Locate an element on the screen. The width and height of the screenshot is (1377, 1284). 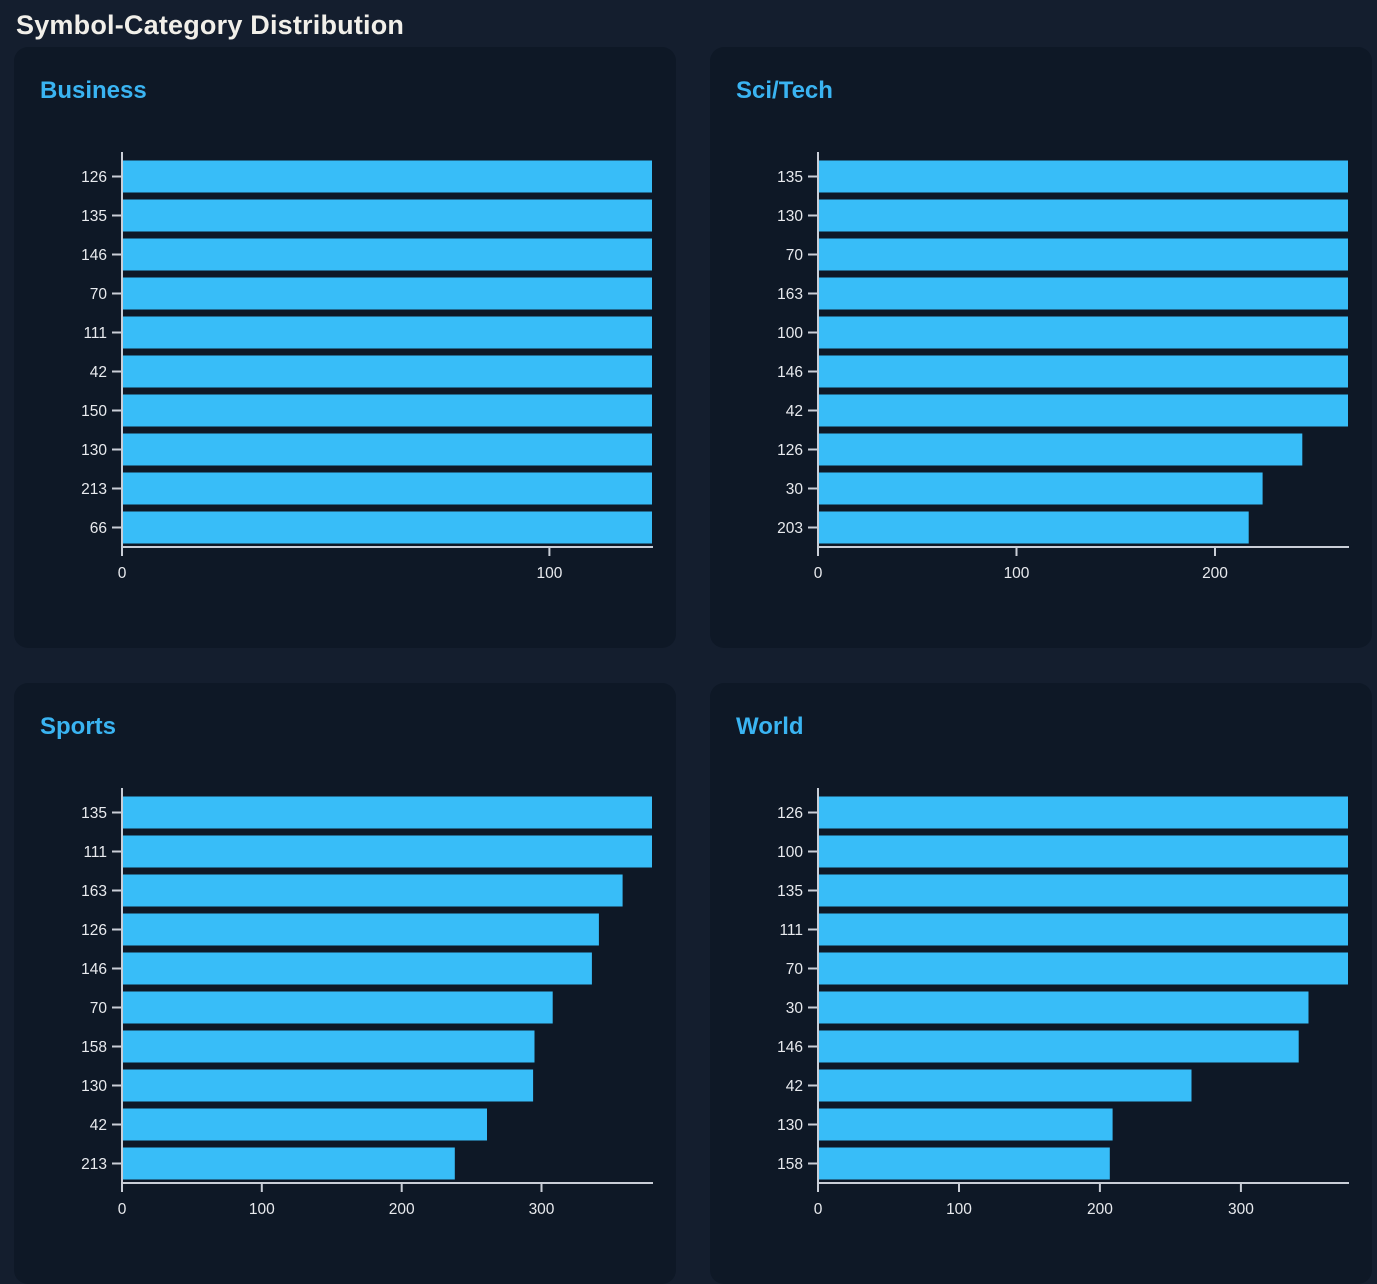
panel-title-business: Business is located at coordinates (93, 90).